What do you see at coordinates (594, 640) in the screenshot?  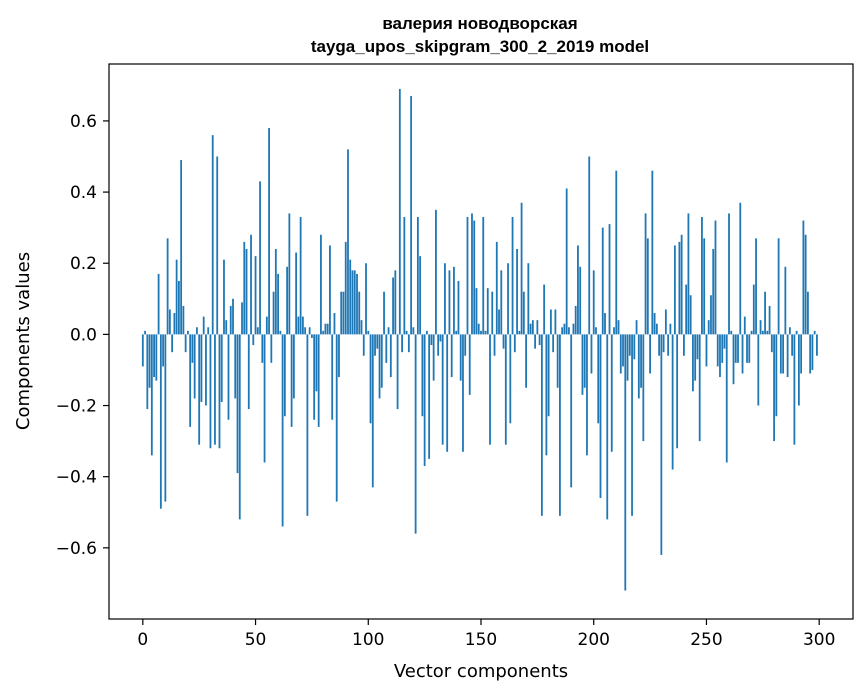 I see `x-tick-label: 200` at bounding box center [594, 640].